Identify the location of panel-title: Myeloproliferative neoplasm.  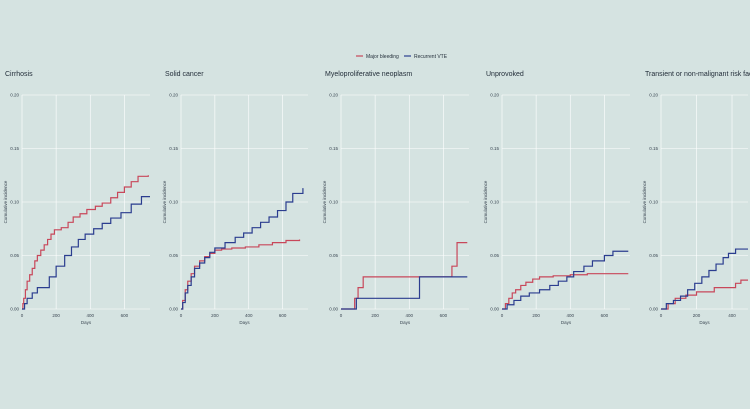
(368, 74).